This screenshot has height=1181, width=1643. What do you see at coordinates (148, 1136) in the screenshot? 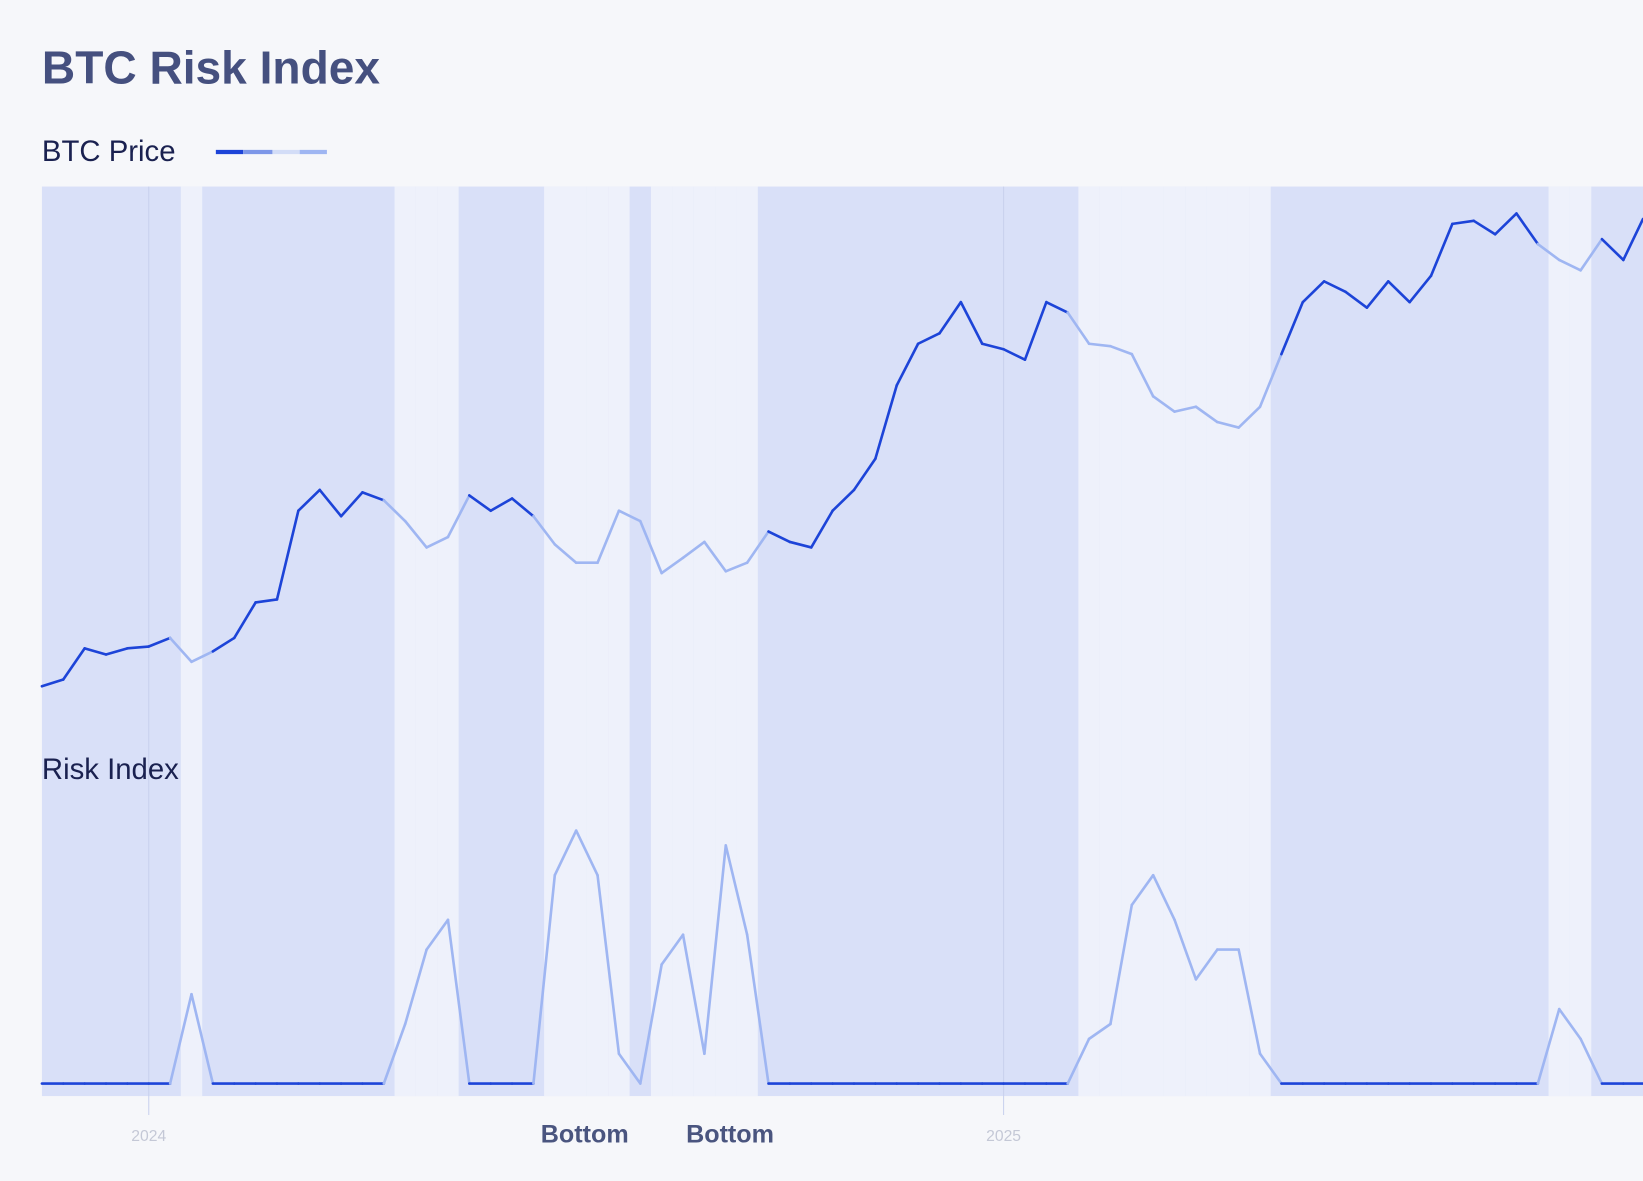
I see `x-tick-label: 2024` at bounding box center [148, 1136].